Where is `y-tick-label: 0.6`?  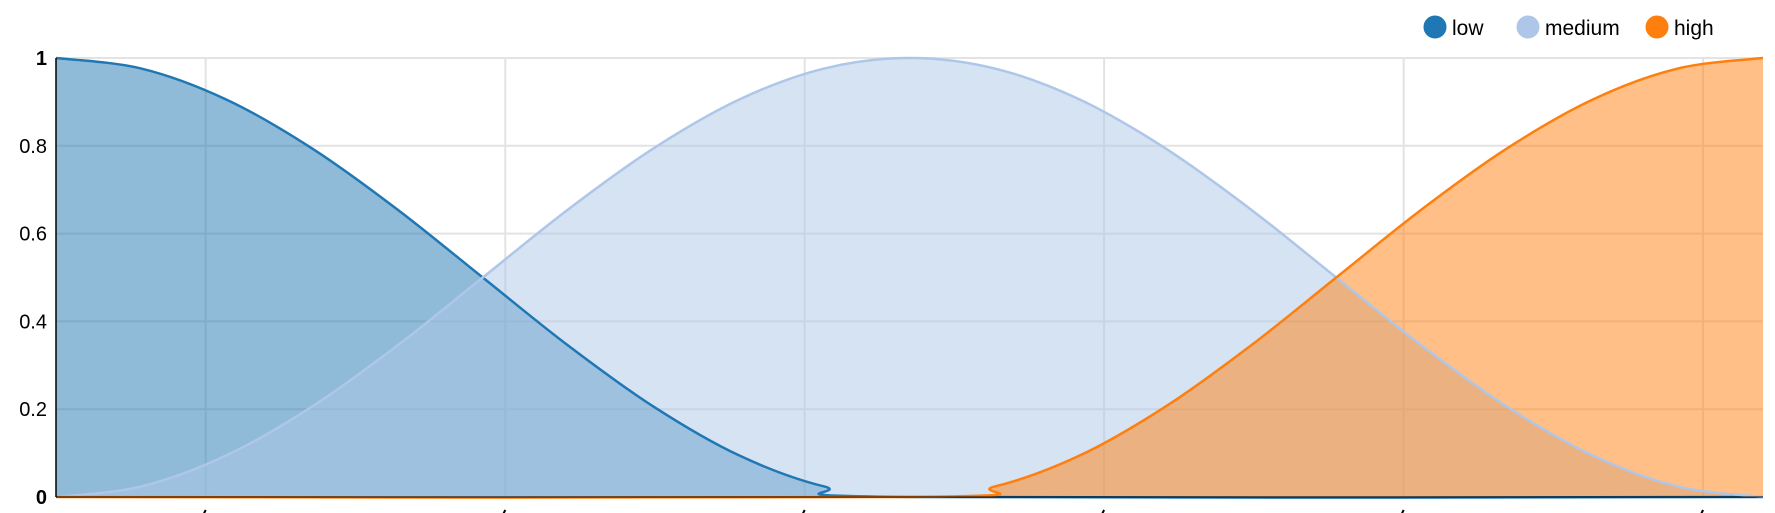 y-tick-label: 0.6 is located at coordinates (33, 235).